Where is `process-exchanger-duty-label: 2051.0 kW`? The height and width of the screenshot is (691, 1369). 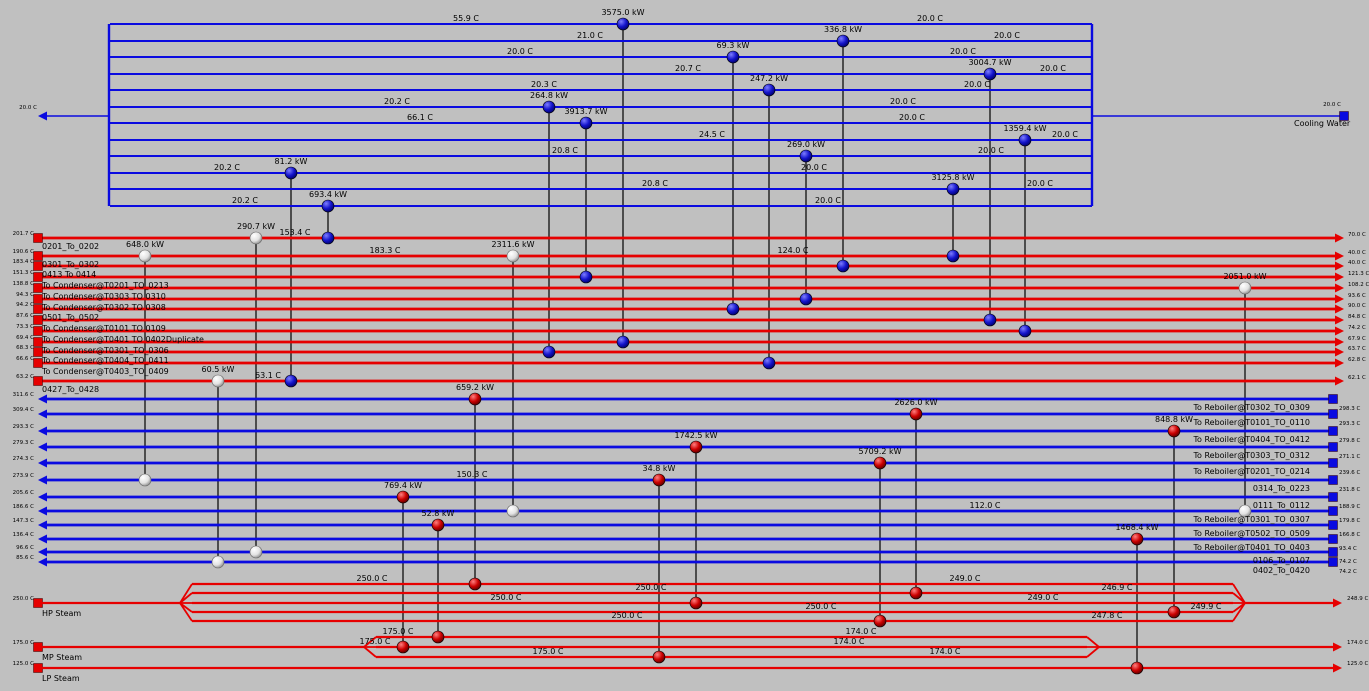
process-exchanger-duty-label: 2051.0 kW is located at coordinates (1244, 276).